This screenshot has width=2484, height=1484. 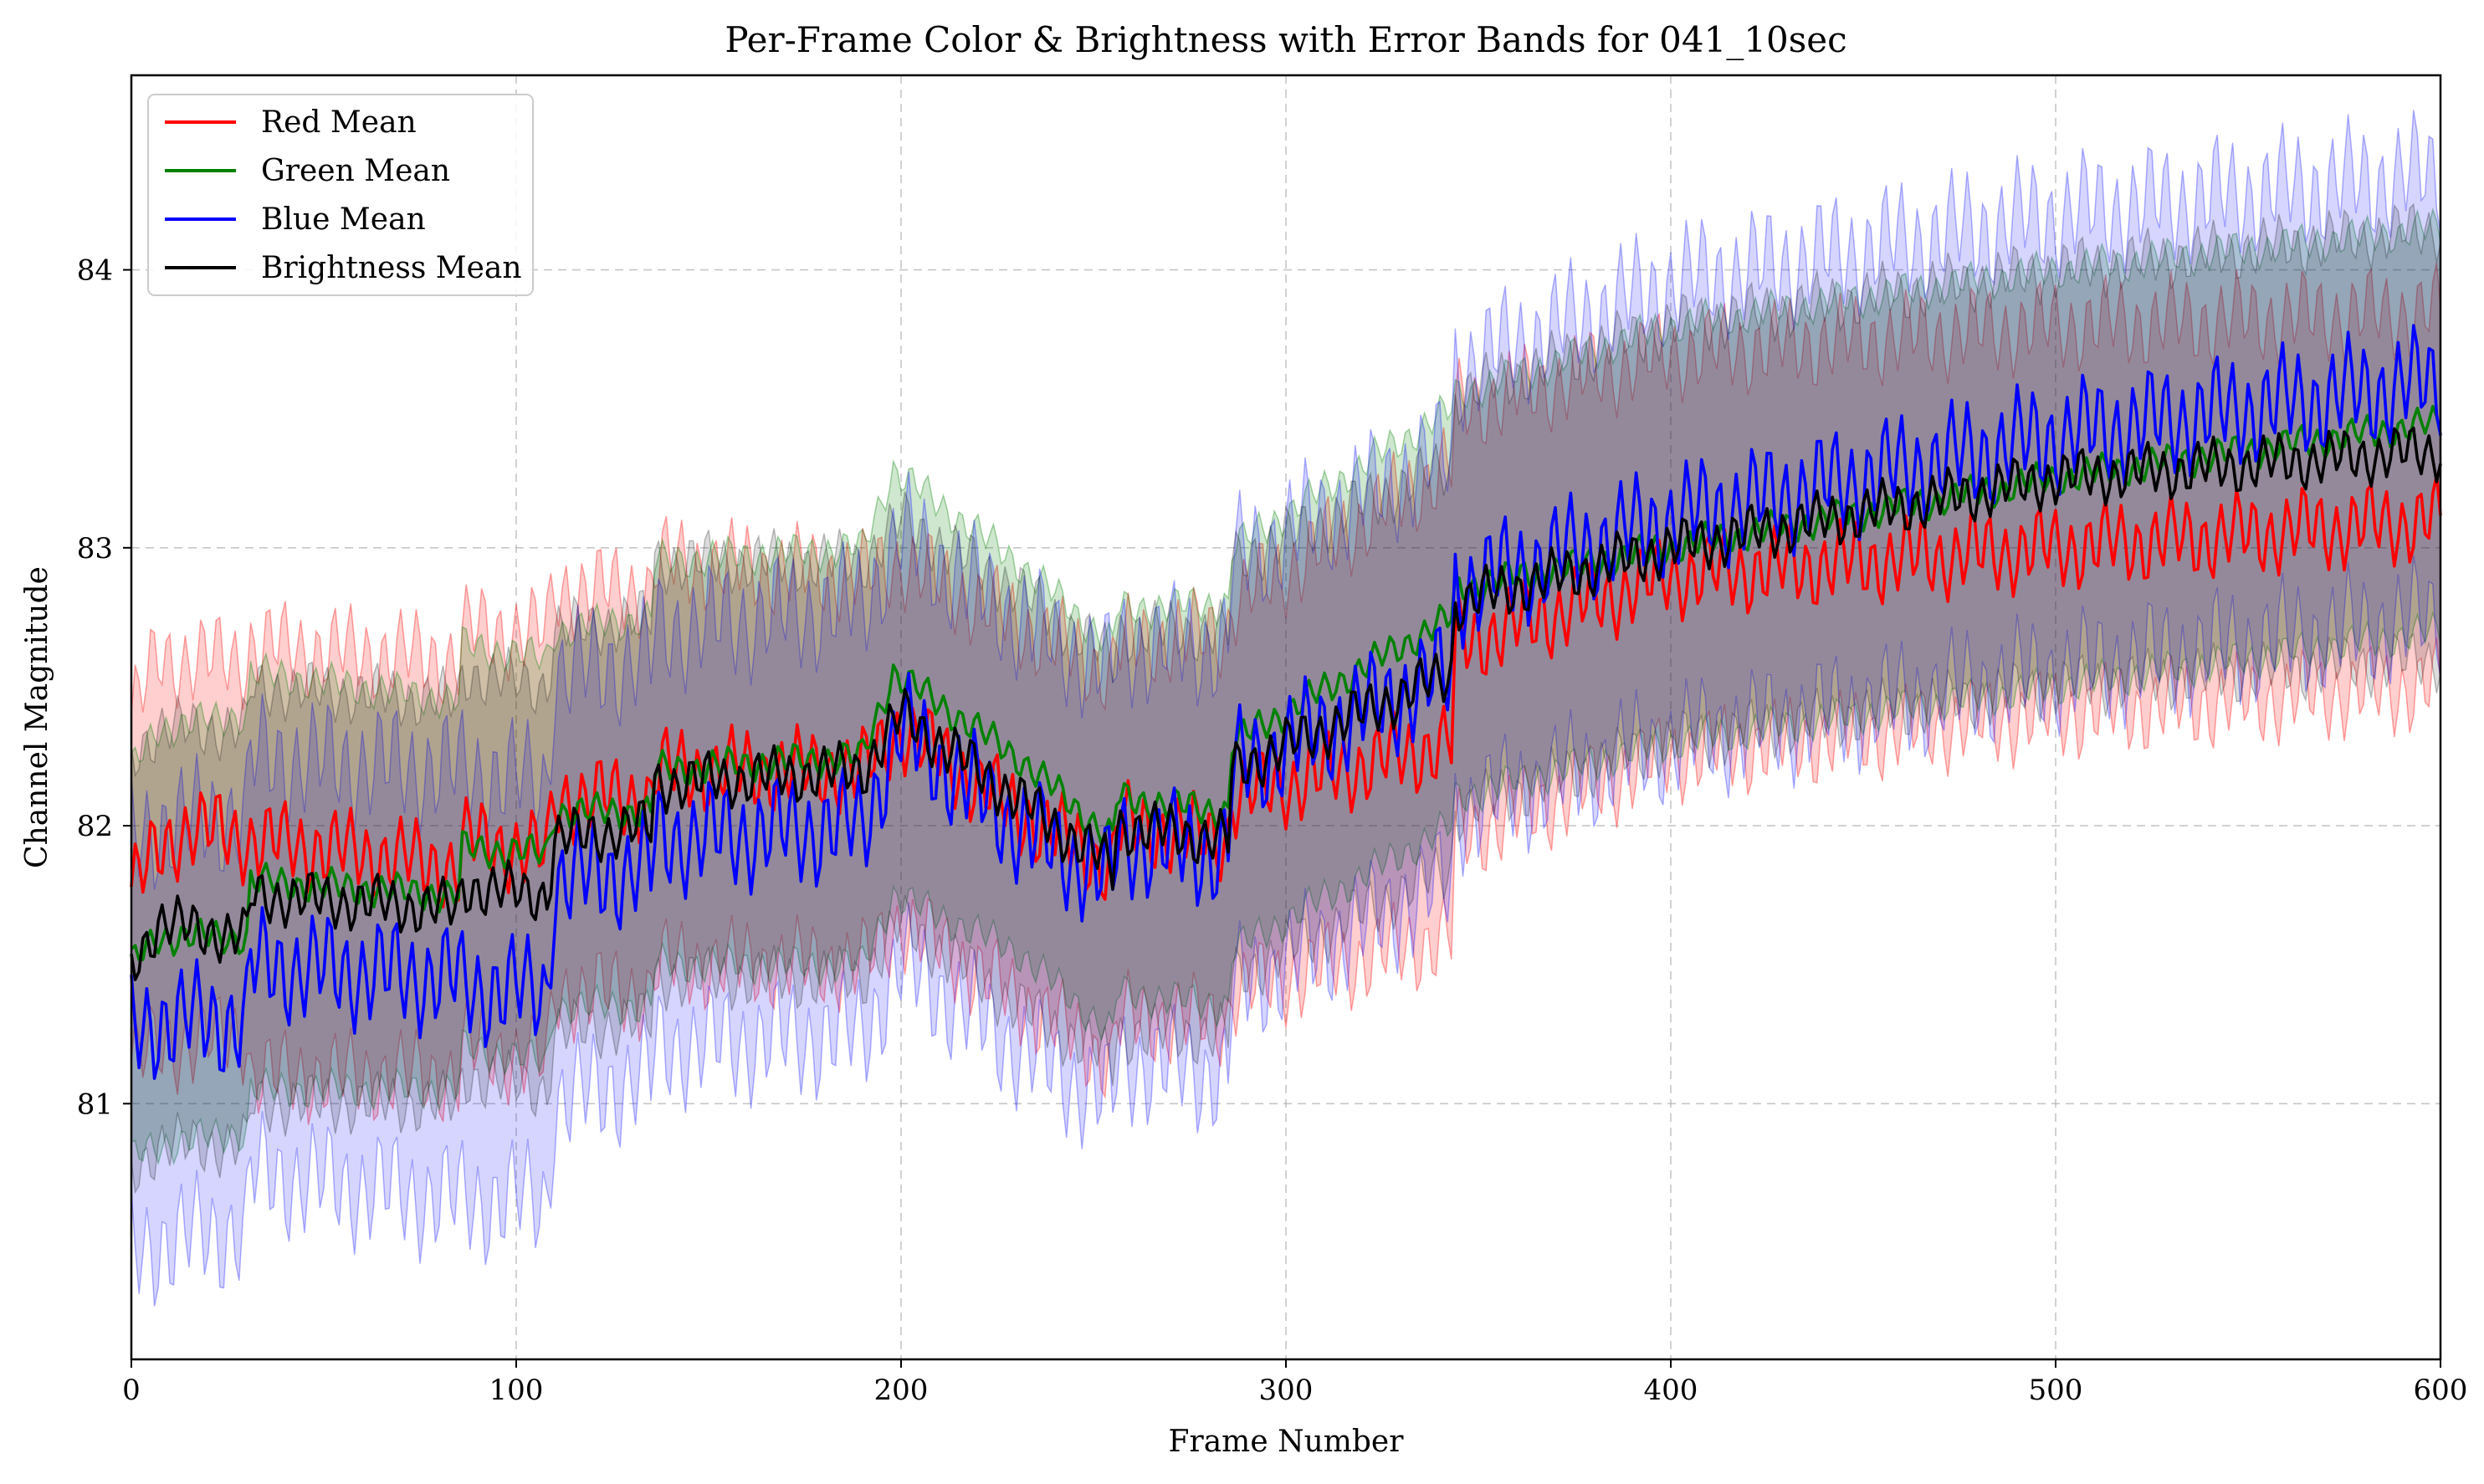 What do you see at coordinates (131, 1390) in the screenshot?
I see `x-tick-label: 0` at bounding box center [131, 1390].